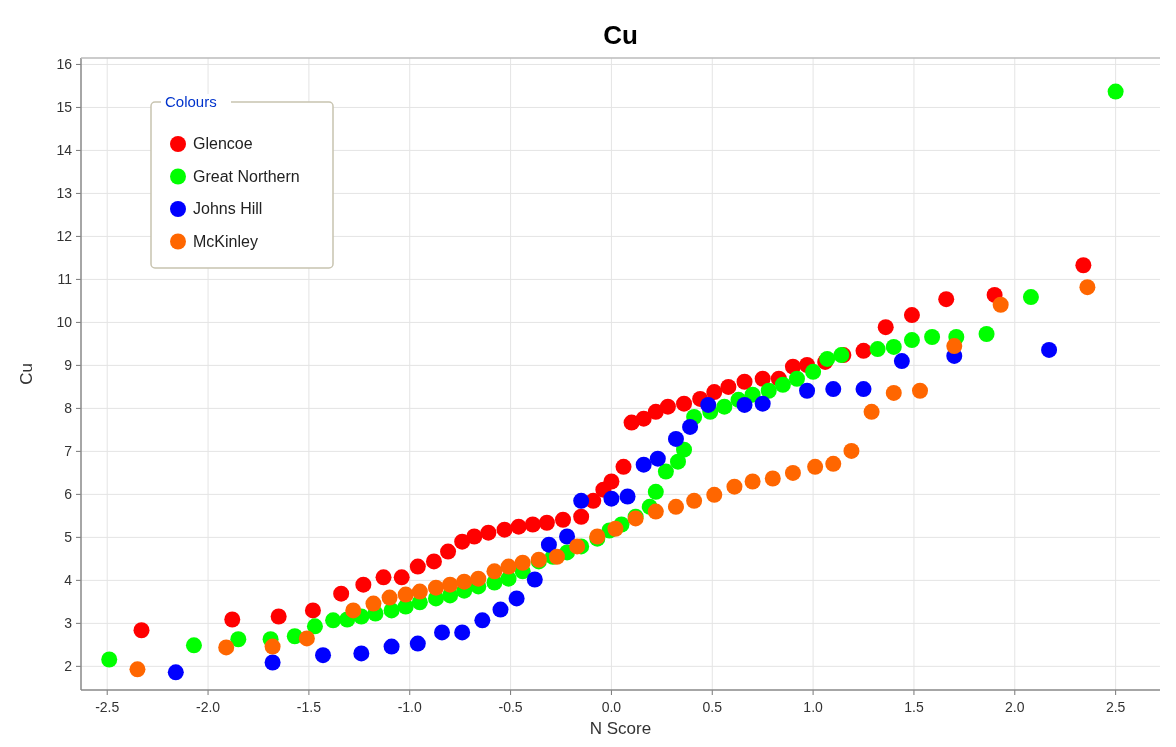 Image resolution: width=1176 pixels, height=747 pixels. What do you see at coordinates (68, 408) in the screenshot?
I see `y-tick-label: 8` at bounding box center [68, 408].